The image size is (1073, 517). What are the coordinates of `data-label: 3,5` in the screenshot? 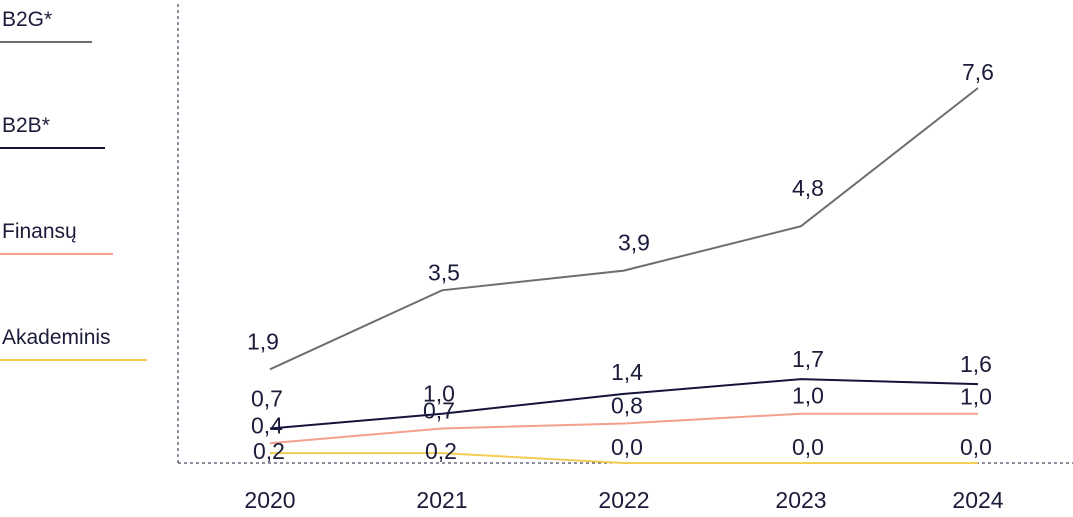 It's located at (444, 272).